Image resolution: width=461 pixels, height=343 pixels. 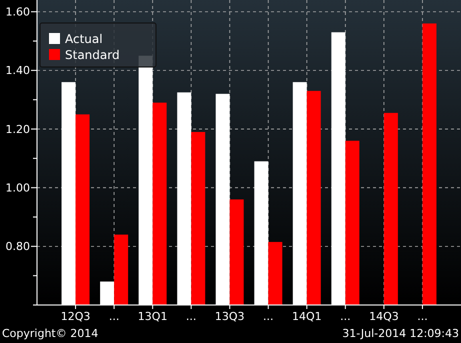 I want to click on y-tick-label: 1.20, so click(x=18, y=129).